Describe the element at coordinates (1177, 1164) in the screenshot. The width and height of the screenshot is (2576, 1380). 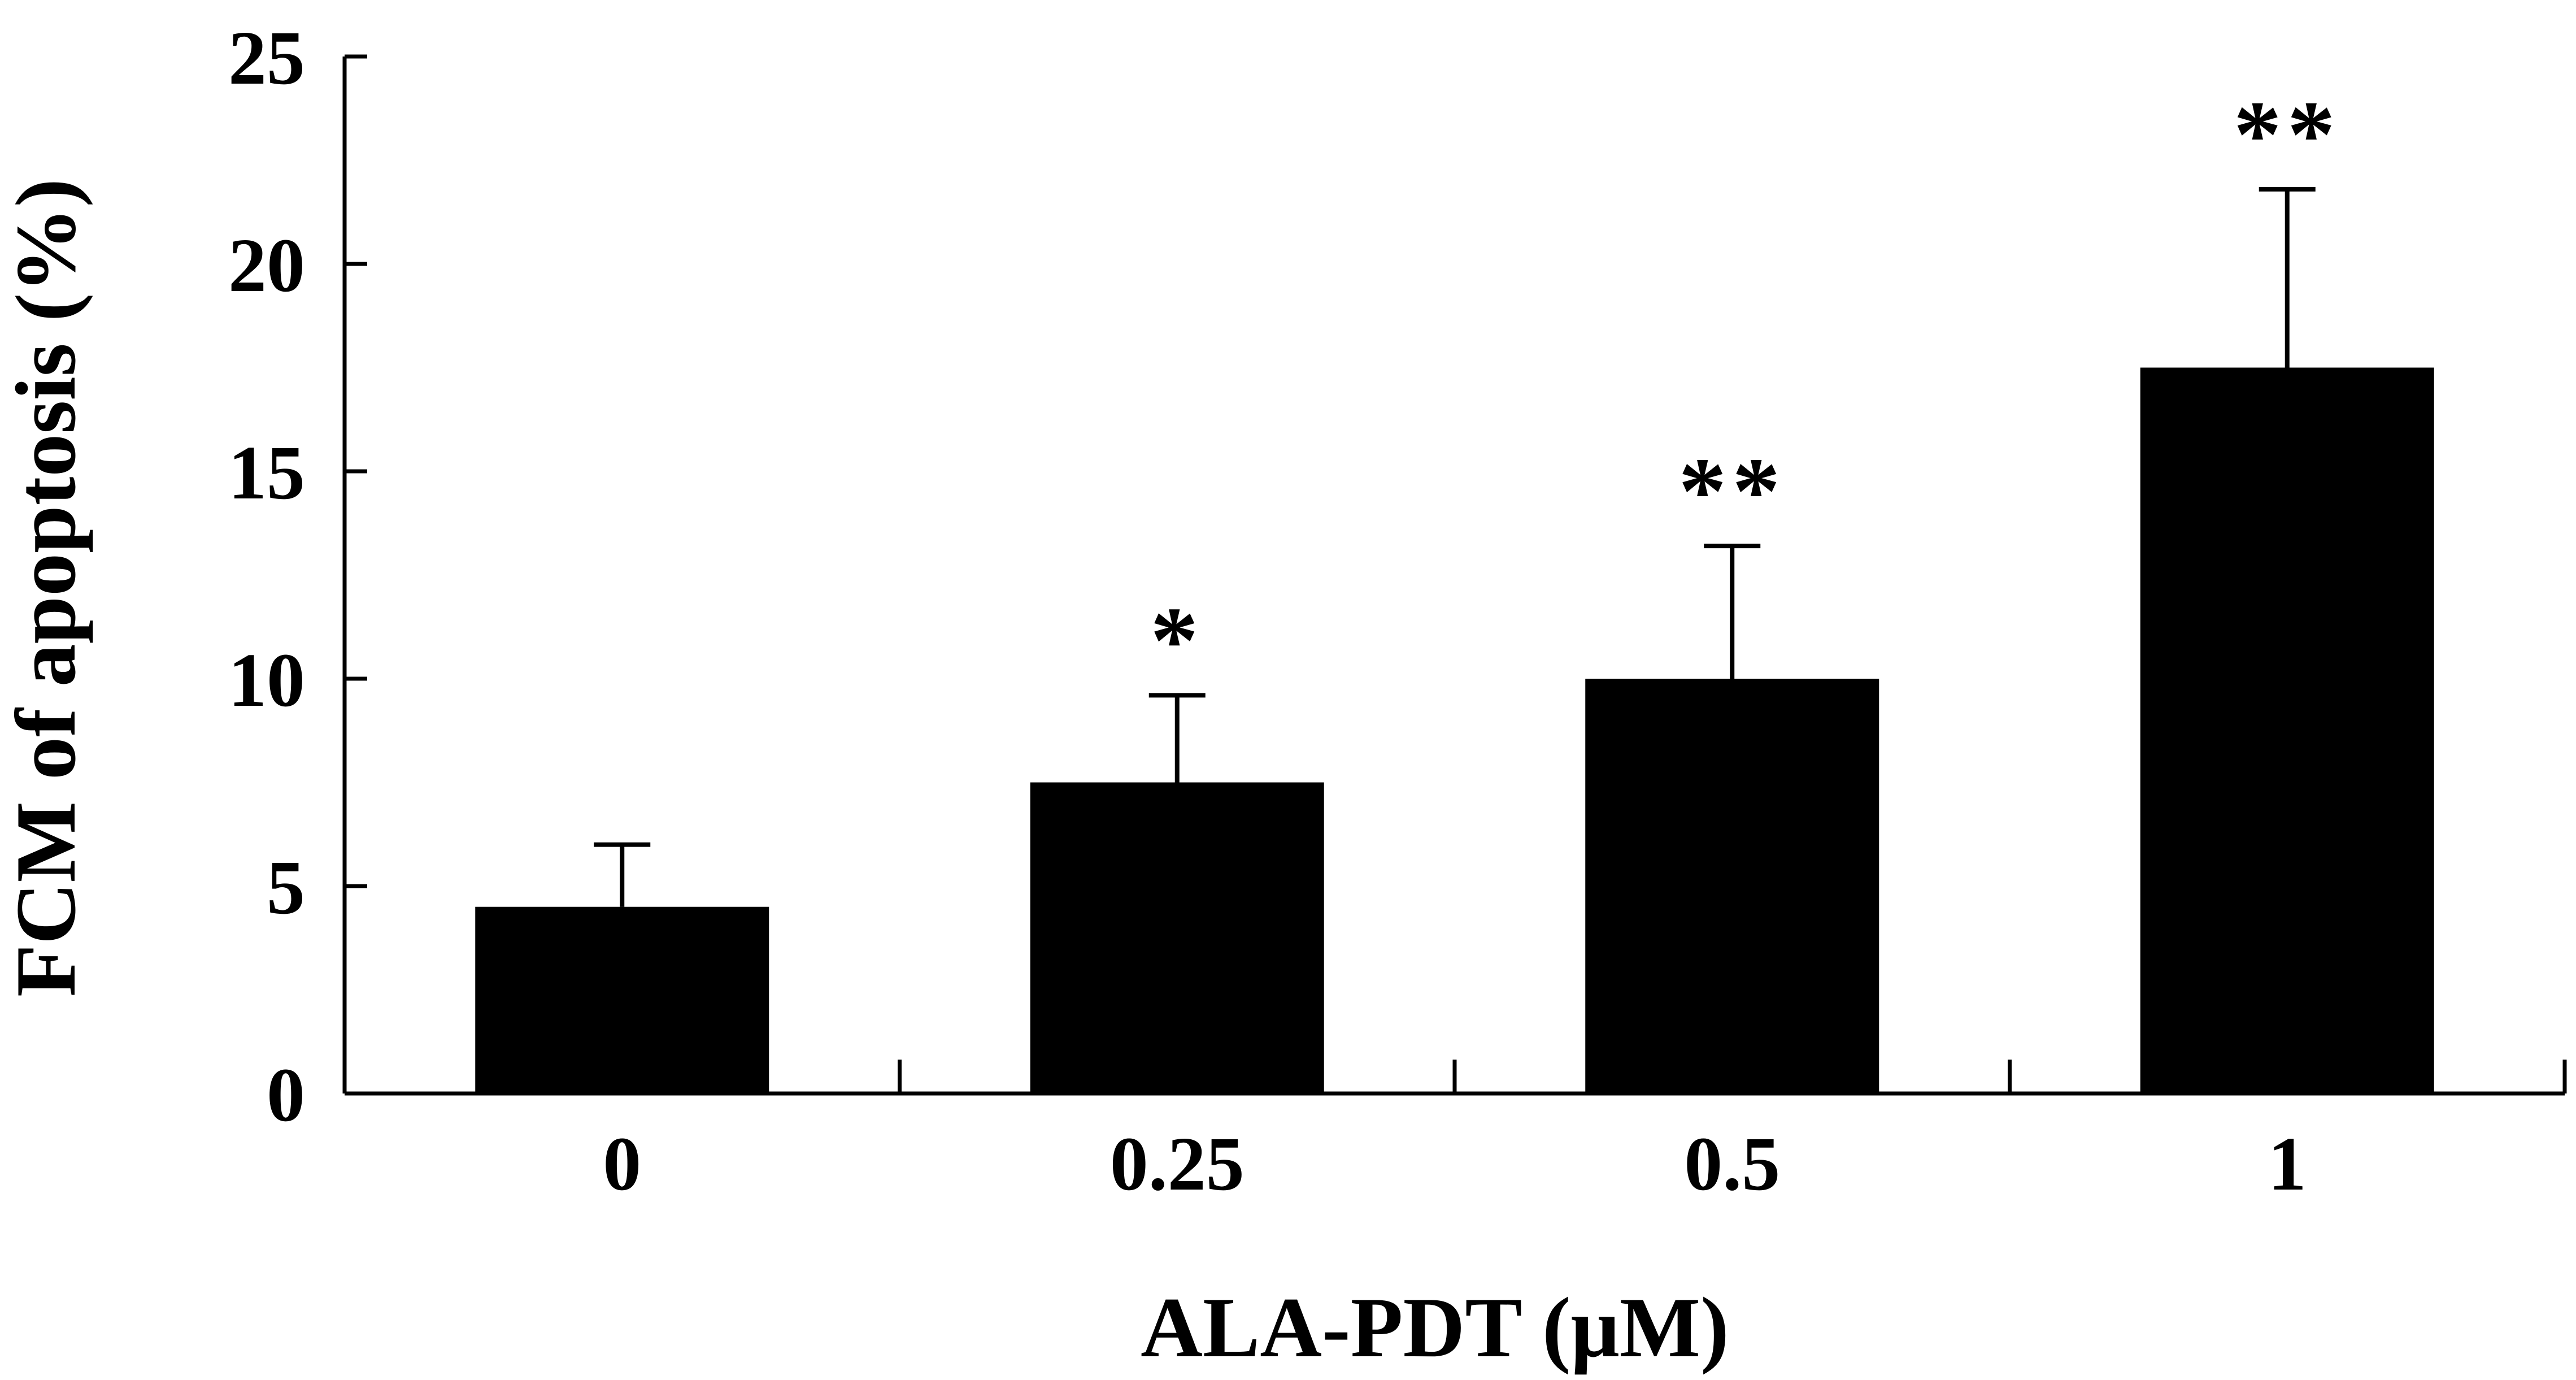
I see `x-tick-label-1: 0.25` at that location.